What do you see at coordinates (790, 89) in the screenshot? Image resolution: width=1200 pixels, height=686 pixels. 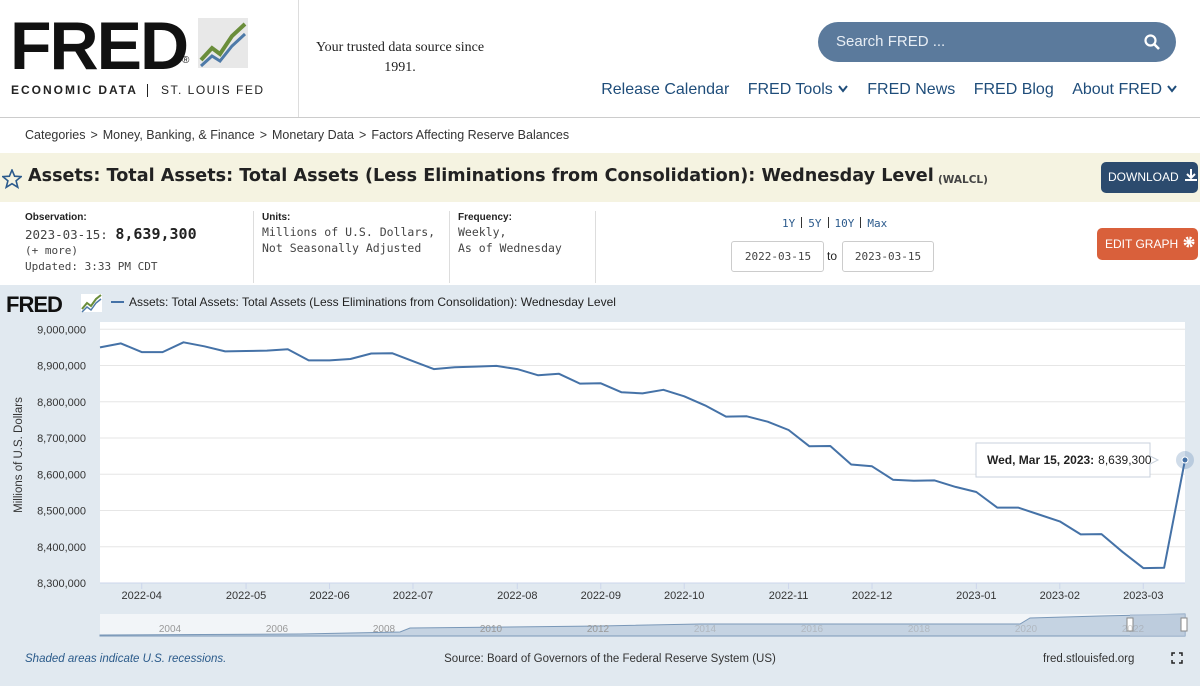 I see `nav-text: FRED Tools` at bounding box center [790, 89].